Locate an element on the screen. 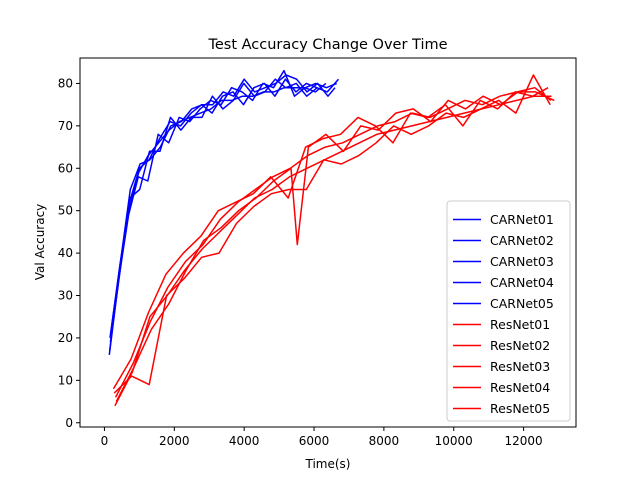  y-axis-label: Val Accuracy is located at coordinates (40, 242).